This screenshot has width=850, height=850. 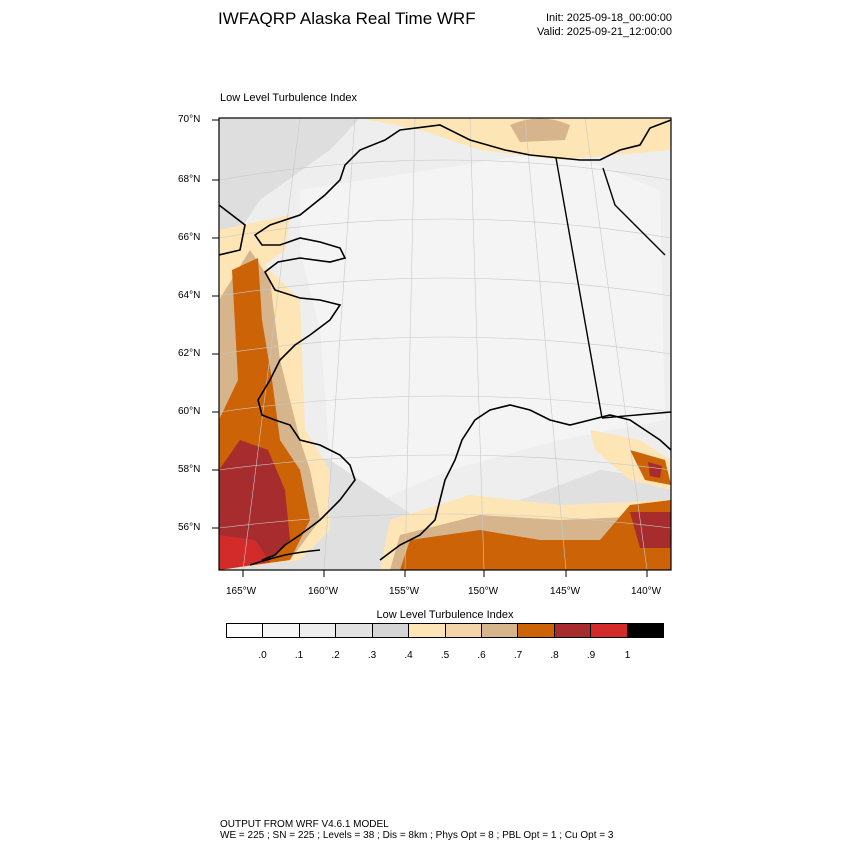 I want to click on colorbar-label: .3, so click(x=372, y=655).